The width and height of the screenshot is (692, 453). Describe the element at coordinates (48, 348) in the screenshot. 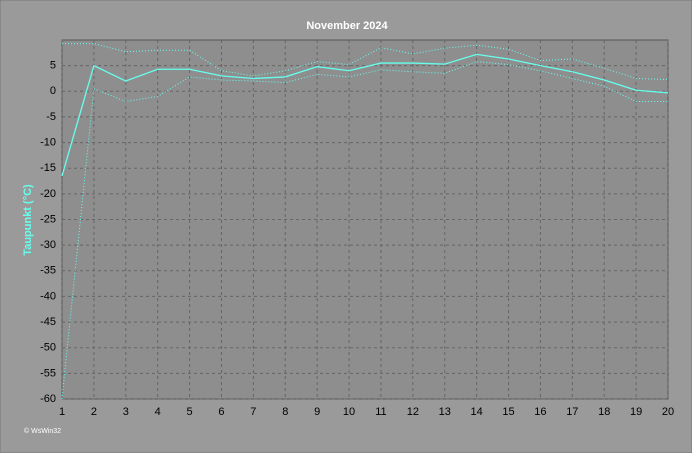

I see `y-tick-label: -50` at that location.